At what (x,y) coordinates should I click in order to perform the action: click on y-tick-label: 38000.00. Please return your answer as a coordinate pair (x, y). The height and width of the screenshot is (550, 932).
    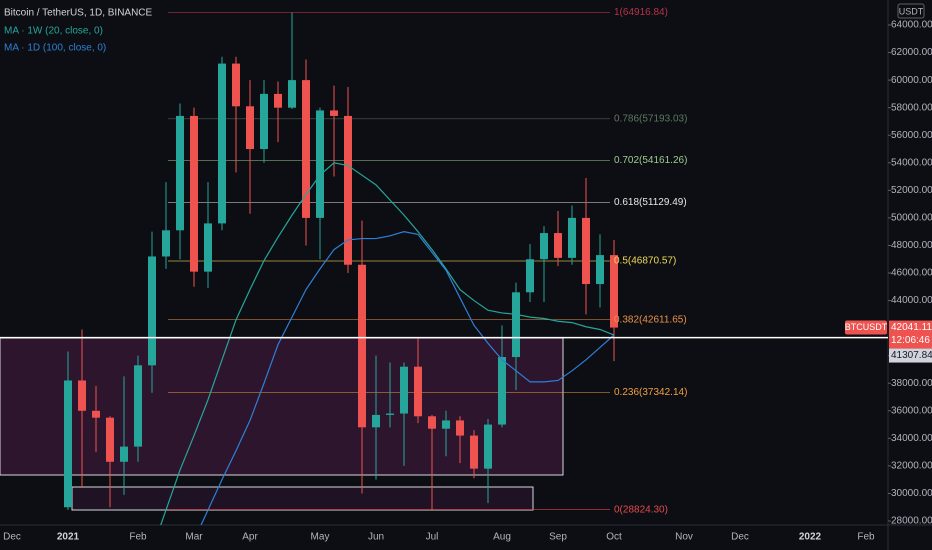
    Looking at the image, I should click on (911, 383).